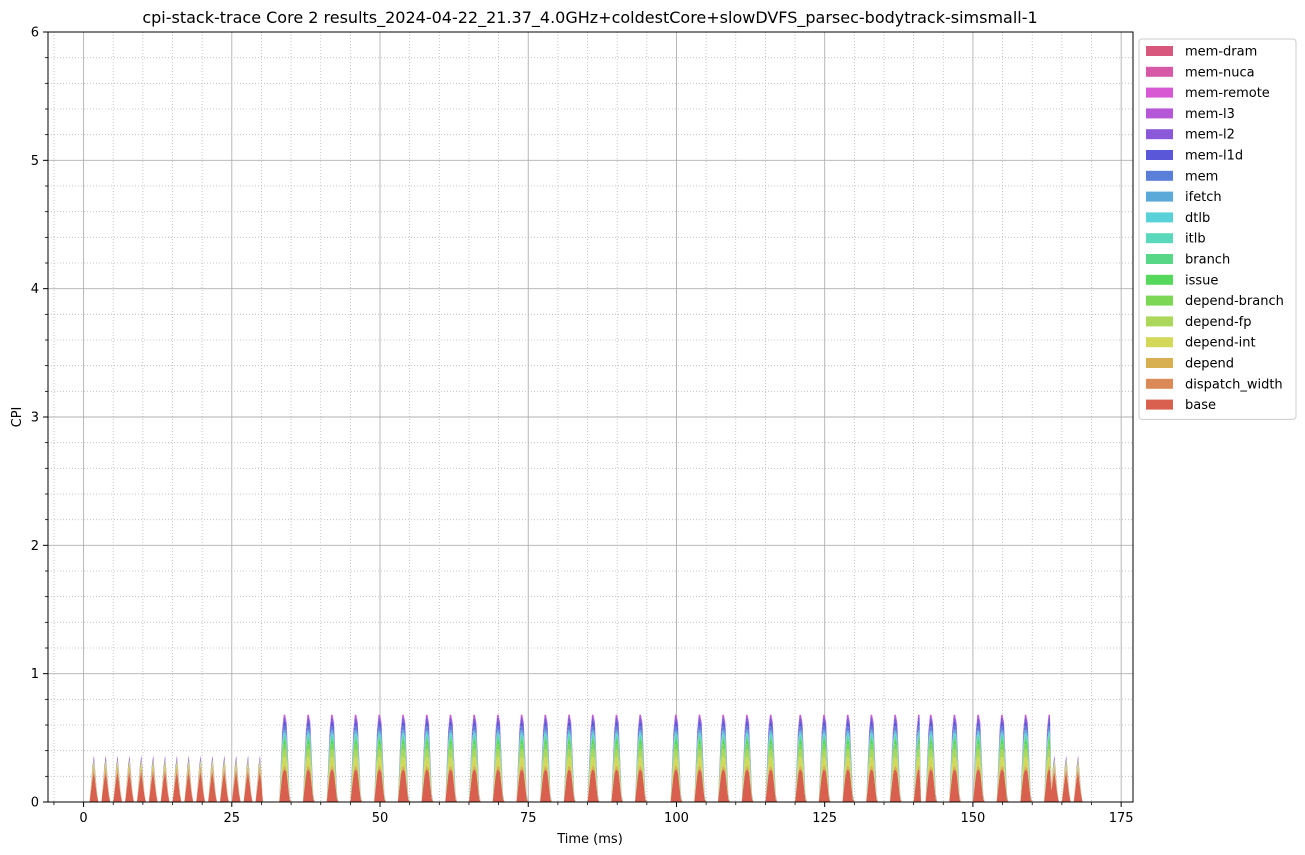 This screenshot has width=1305, height=855. What do you see at coordinates (1159, 300) in the screenshot?
I see `legend-swatch-depend-branch` at bounding box center [1159, 300].